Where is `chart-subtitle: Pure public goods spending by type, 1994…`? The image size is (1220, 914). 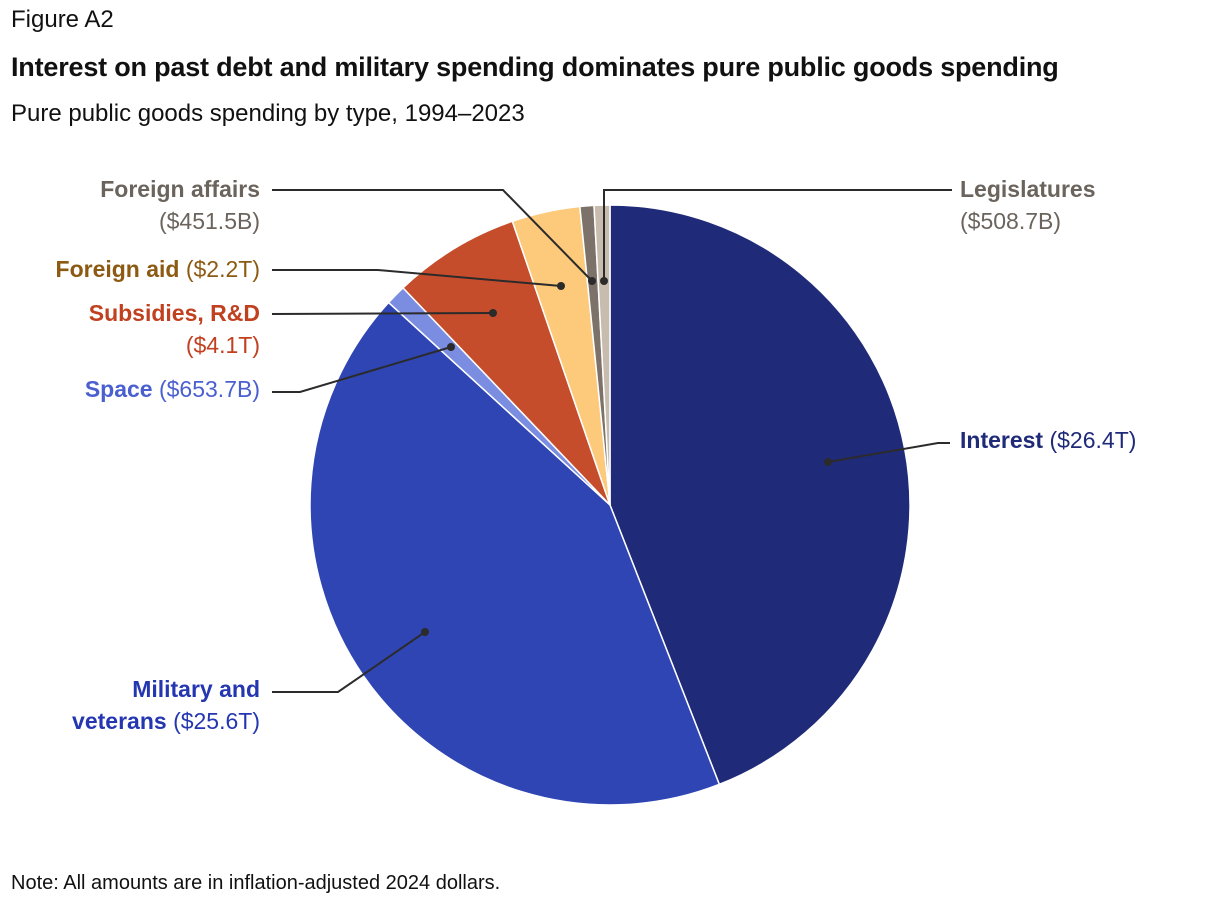
chart-subtitle: Pure public goods spending by type, 1994… is located at coordinates (268, 113).